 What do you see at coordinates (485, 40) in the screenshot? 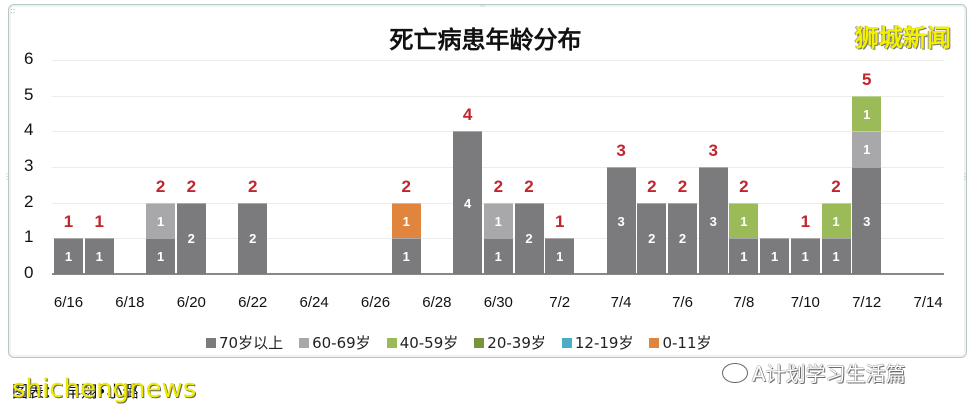
I see `chart-title: 死亡病患年龄分布` at bounding box center [485, 40].